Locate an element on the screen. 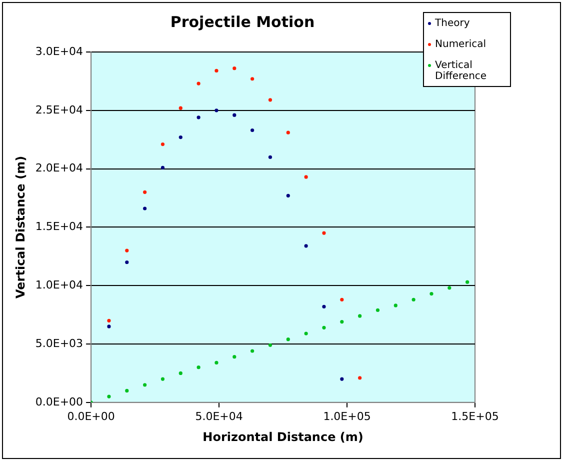  x-tick-label: 0.0E+00 is located at coordinates (91, 416).